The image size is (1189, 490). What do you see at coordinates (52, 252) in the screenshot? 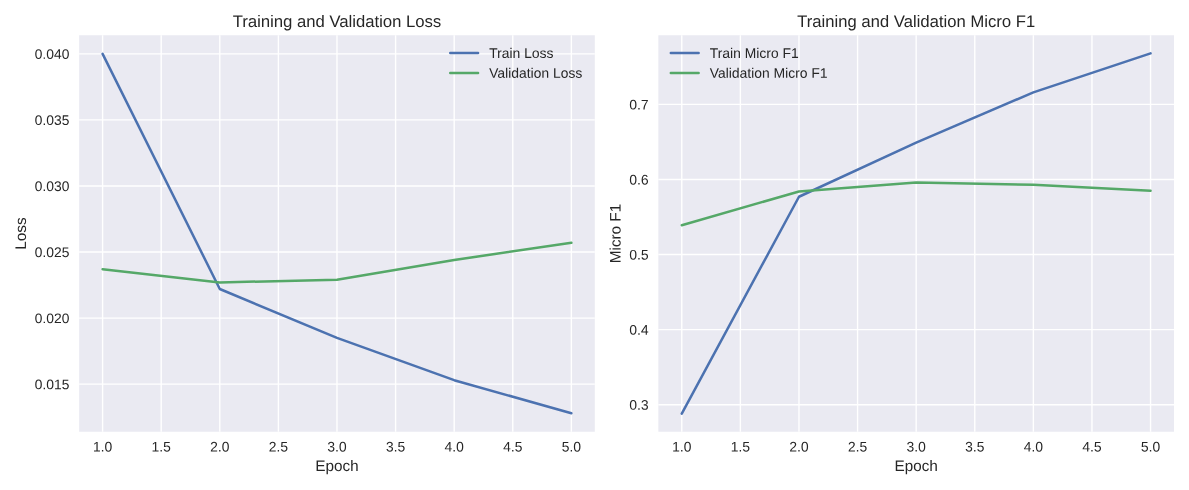
I see `y-tick-label: 0.025` at bounding box center [52, 252].